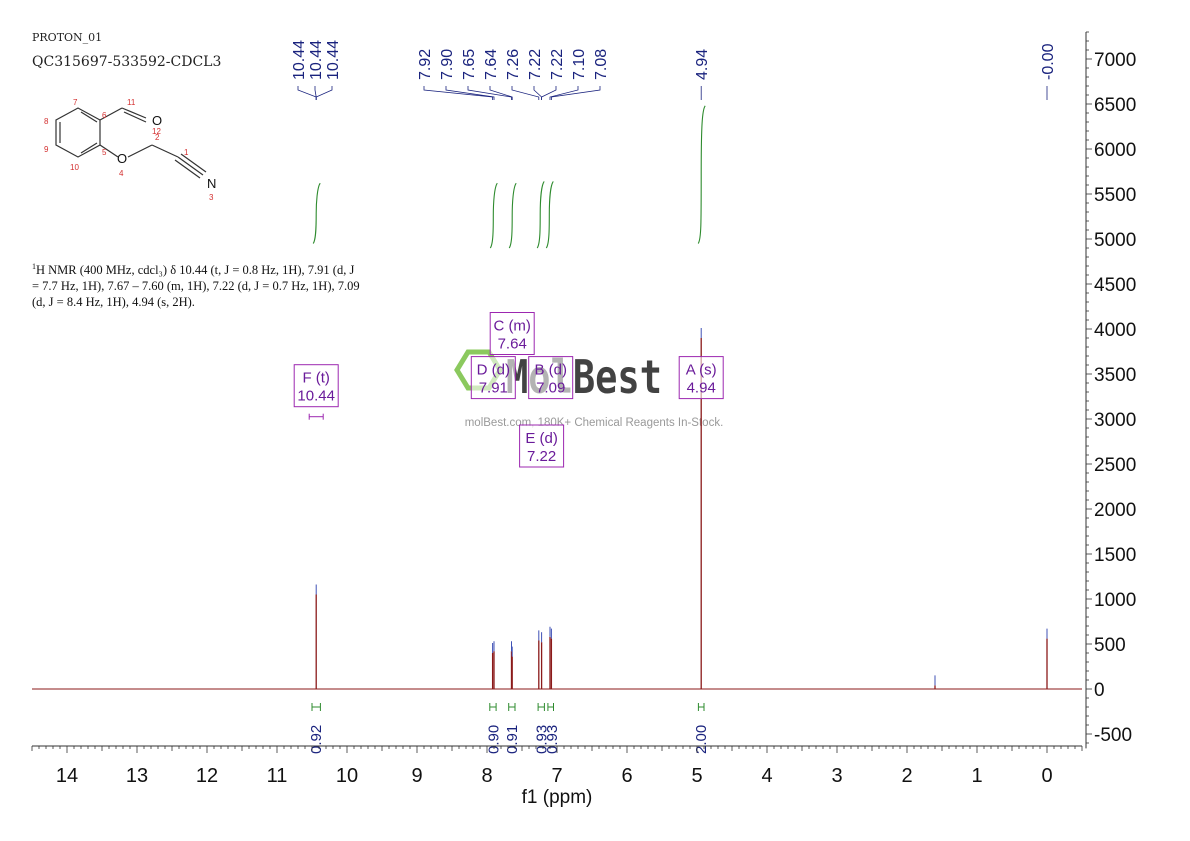 Image resolution: width=1190 pixels, height=841 pixels. Describe the element at coordinates (1115, 150) in the screenshot. I see `y-tick-label-6000: 6000` at that location.